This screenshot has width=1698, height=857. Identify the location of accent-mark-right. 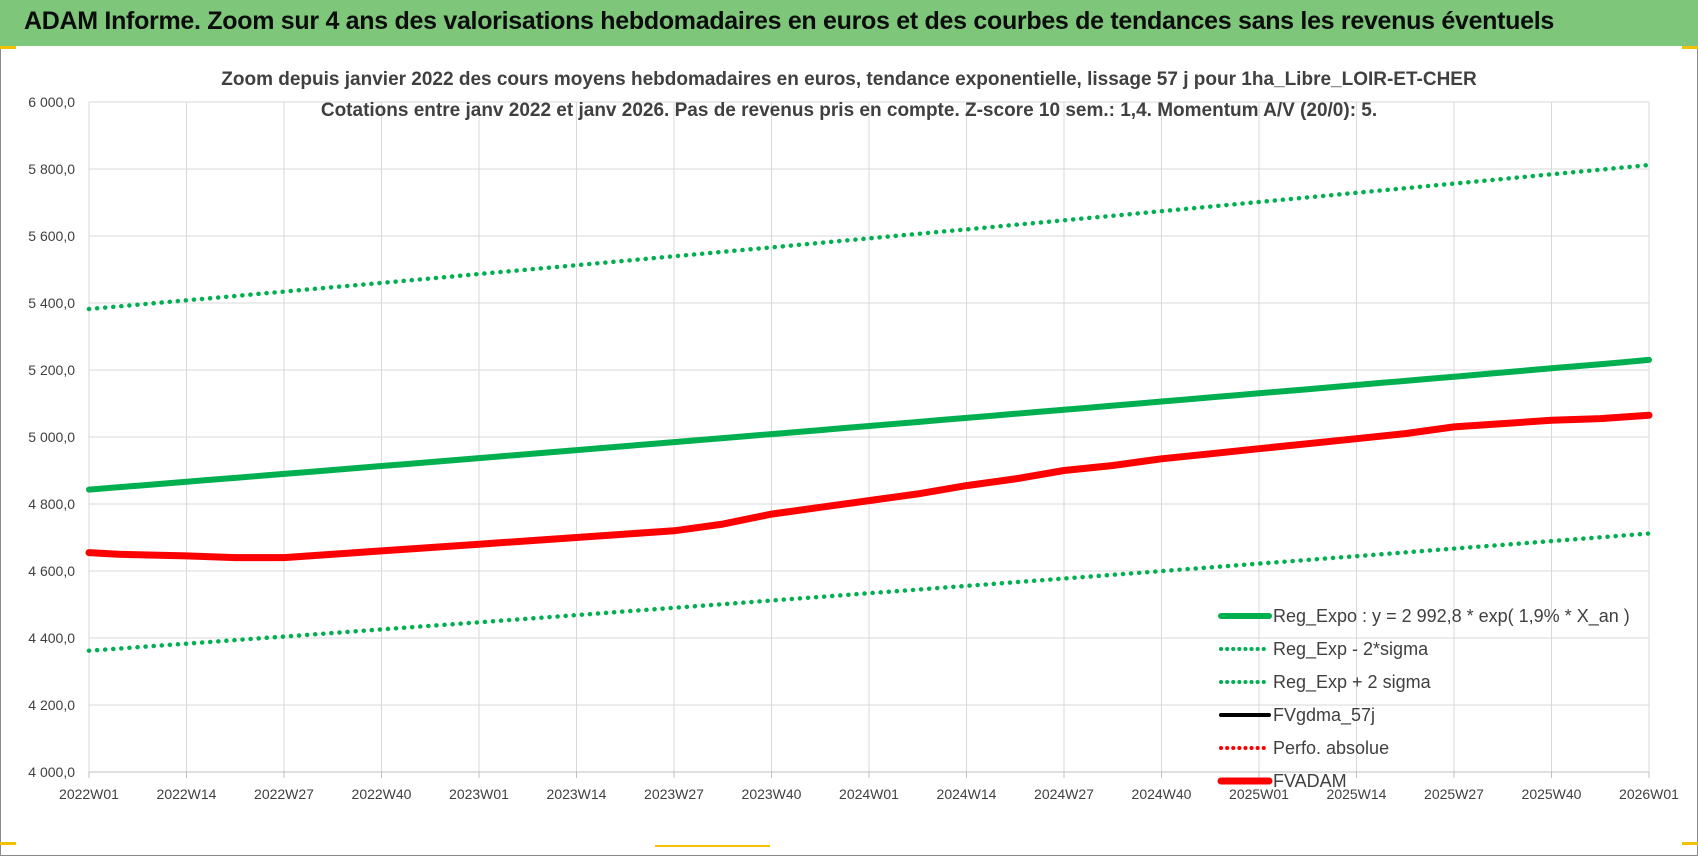
(1690, 47).